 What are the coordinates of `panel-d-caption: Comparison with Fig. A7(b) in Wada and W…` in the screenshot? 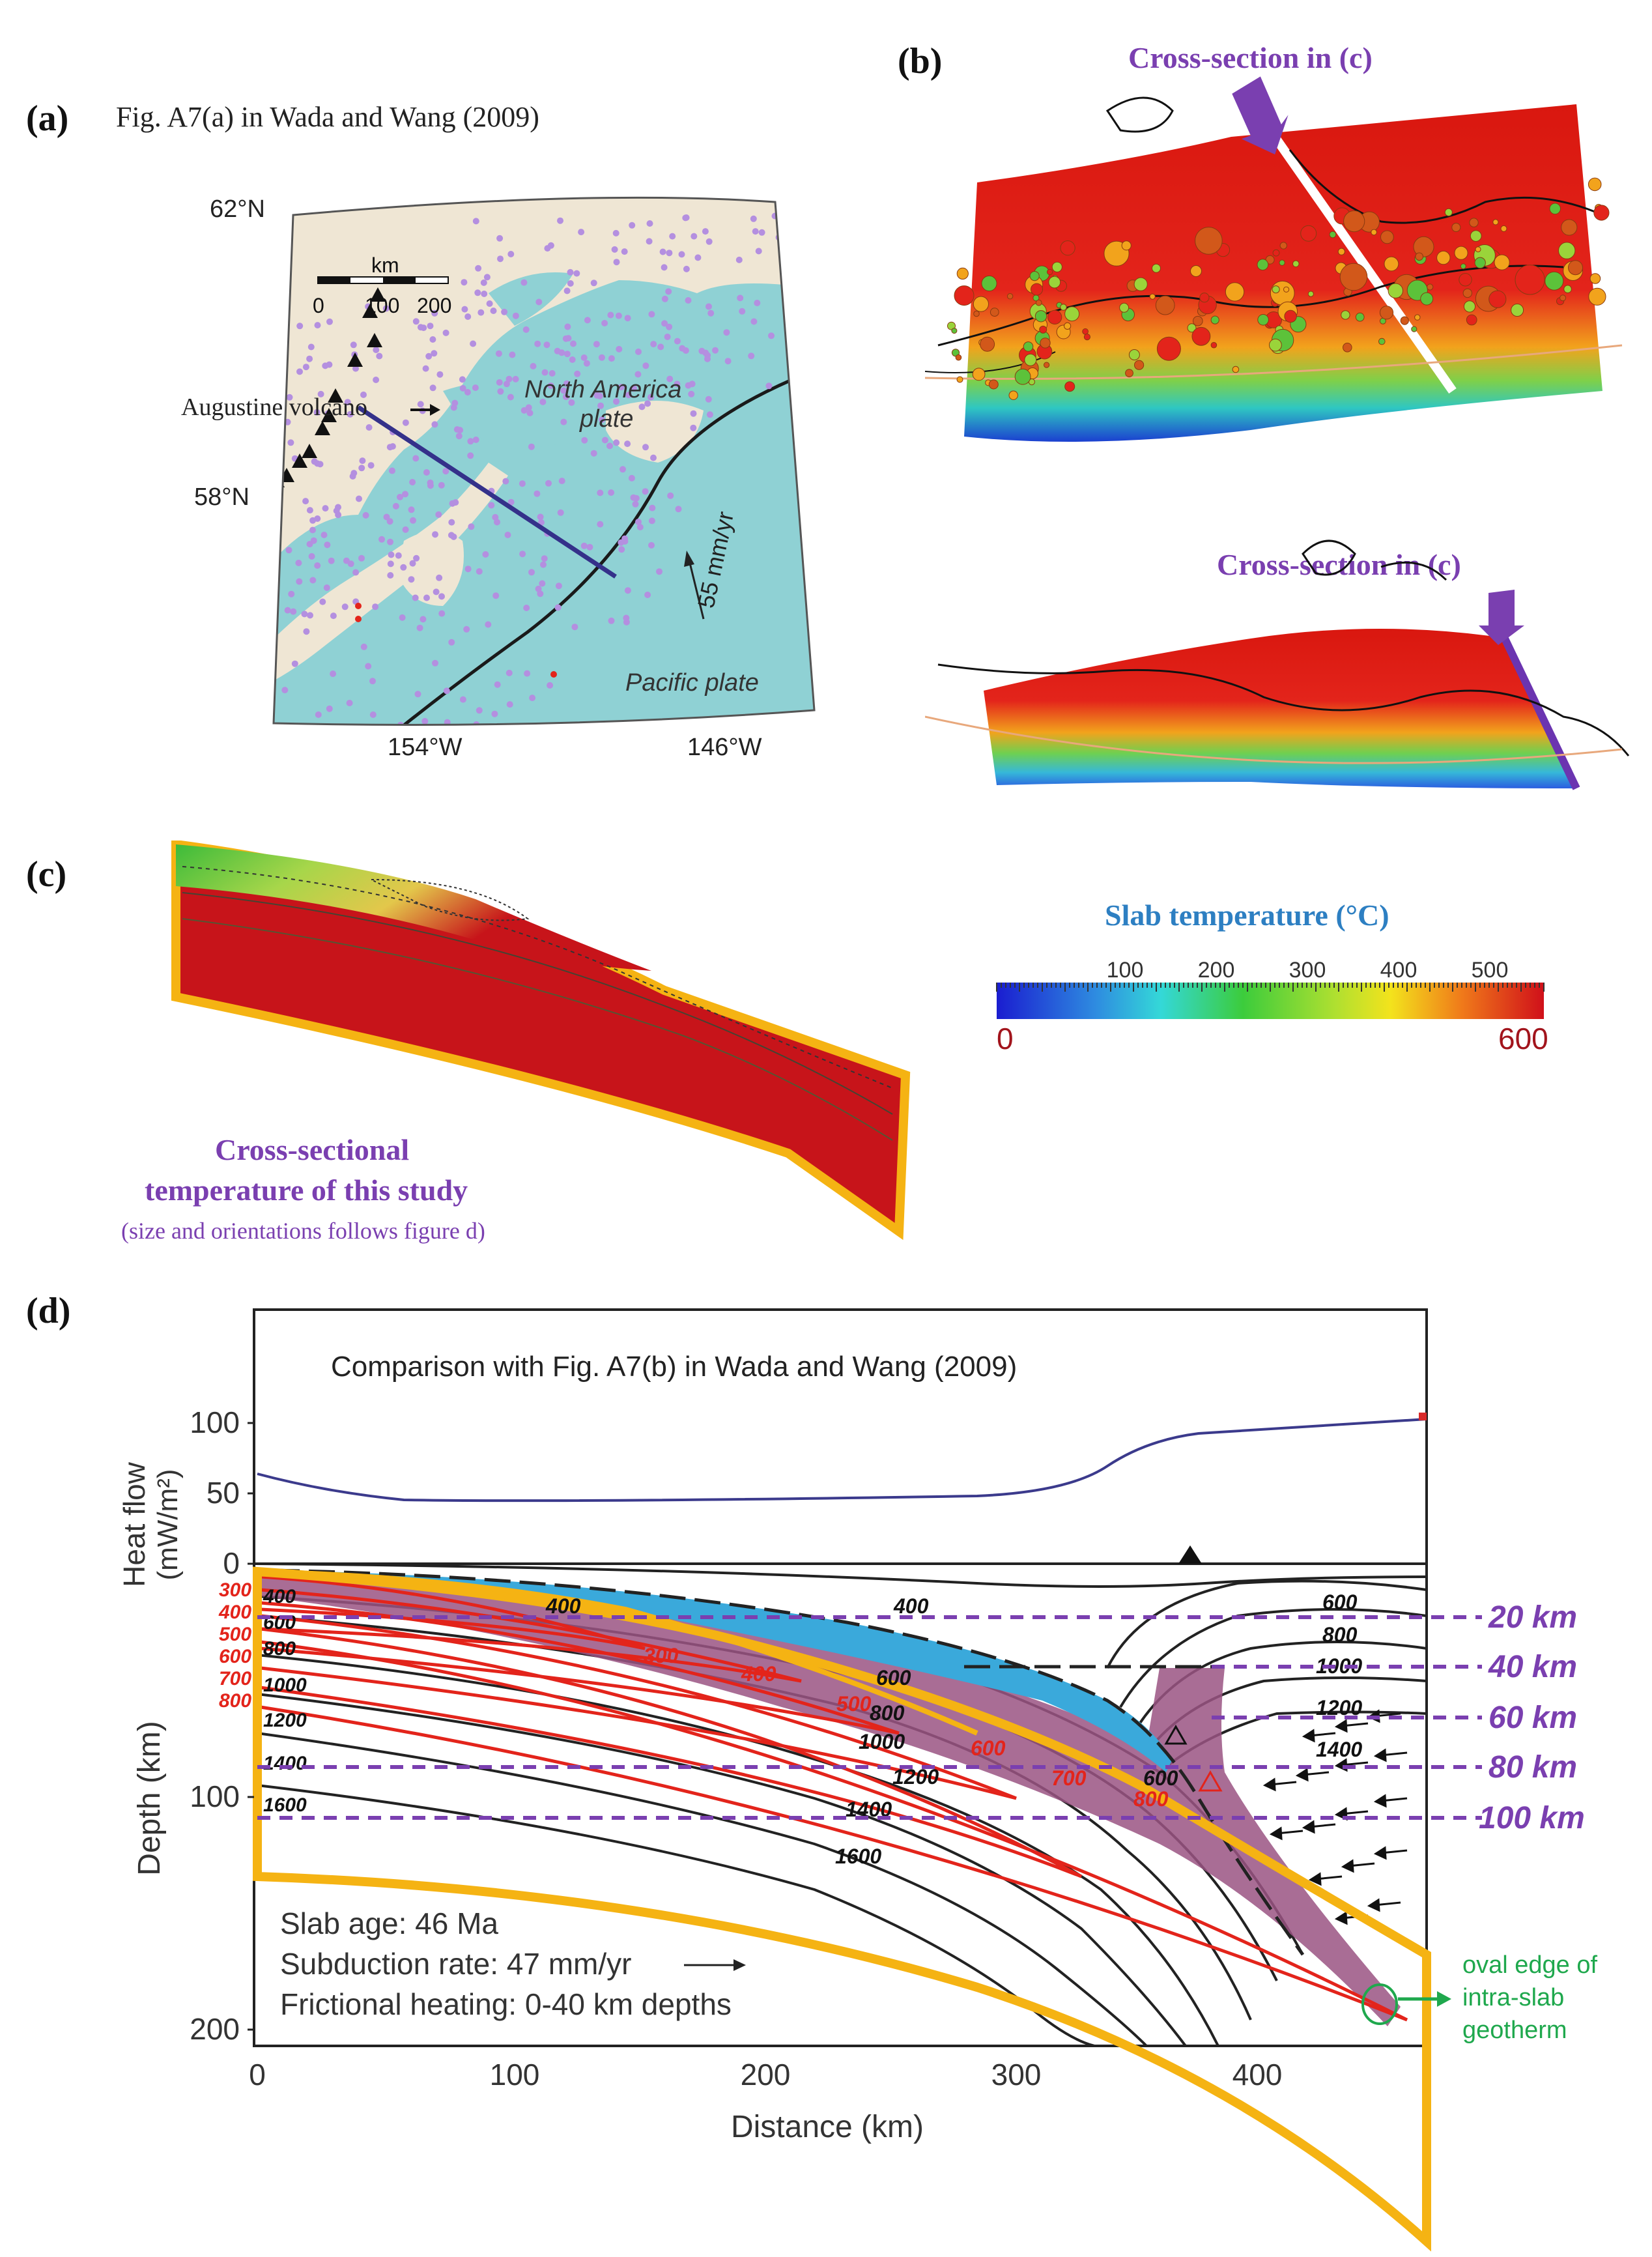 It's located at (674, 1367).